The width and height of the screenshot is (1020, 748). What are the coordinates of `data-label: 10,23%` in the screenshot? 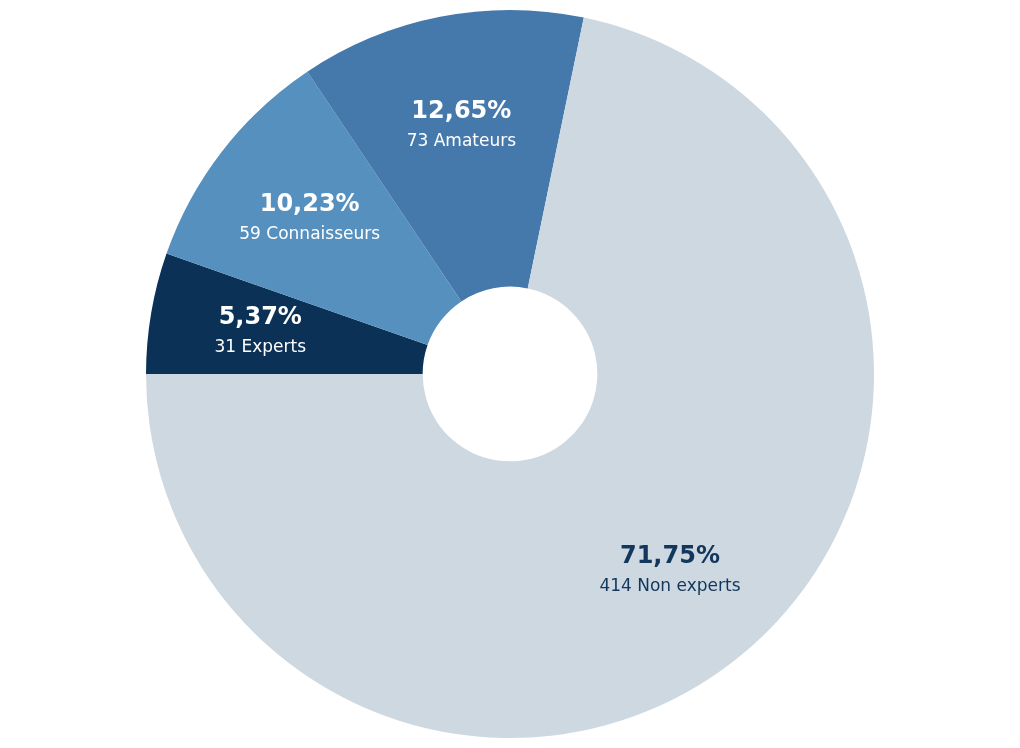 It's located at (309, 203).